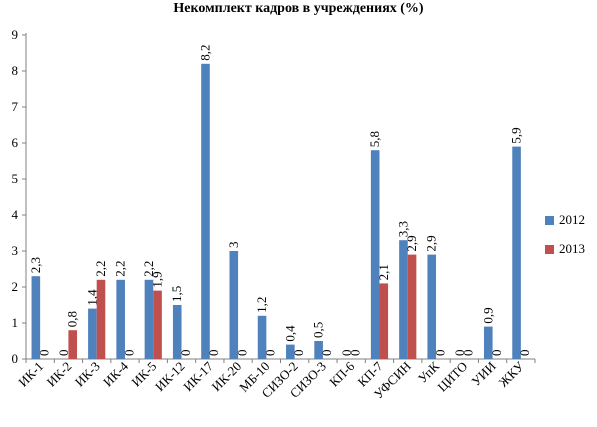  Describe the element at coordinates (572, 220) in the screenshot. I see `legend-label-2012: 2012` at that location.